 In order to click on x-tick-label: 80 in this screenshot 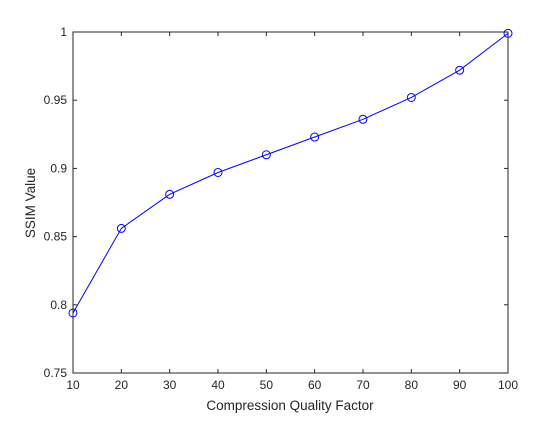, I will do `click(412, 385)`.